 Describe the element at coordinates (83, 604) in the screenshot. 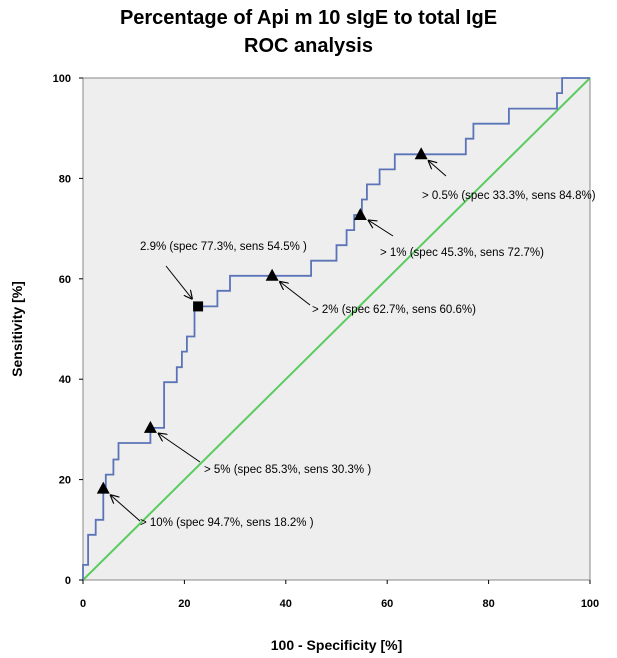

I see `x-tick-label: 0` at that location.